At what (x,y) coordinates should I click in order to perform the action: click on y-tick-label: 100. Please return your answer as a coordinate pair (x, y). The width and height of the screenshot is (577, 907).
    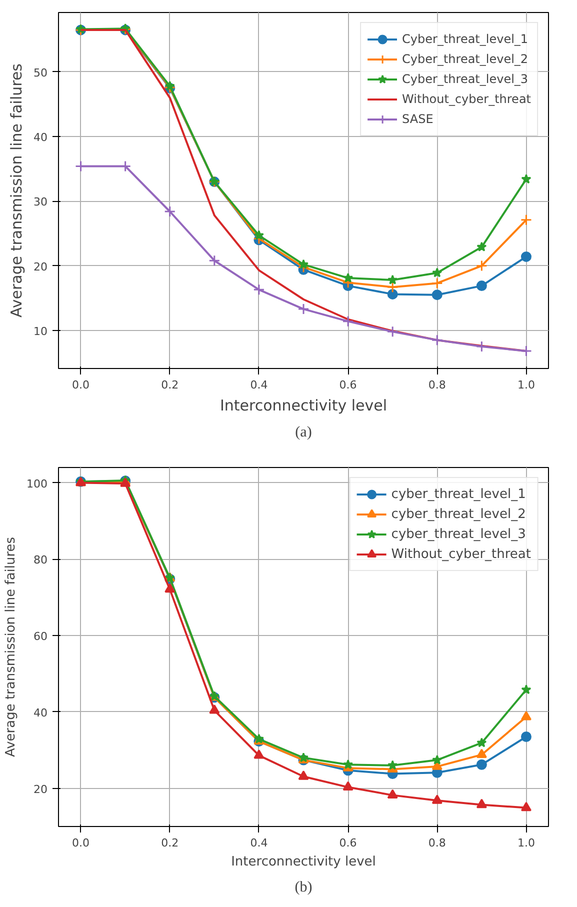
    Looking at the image, I should click on (37, 483).